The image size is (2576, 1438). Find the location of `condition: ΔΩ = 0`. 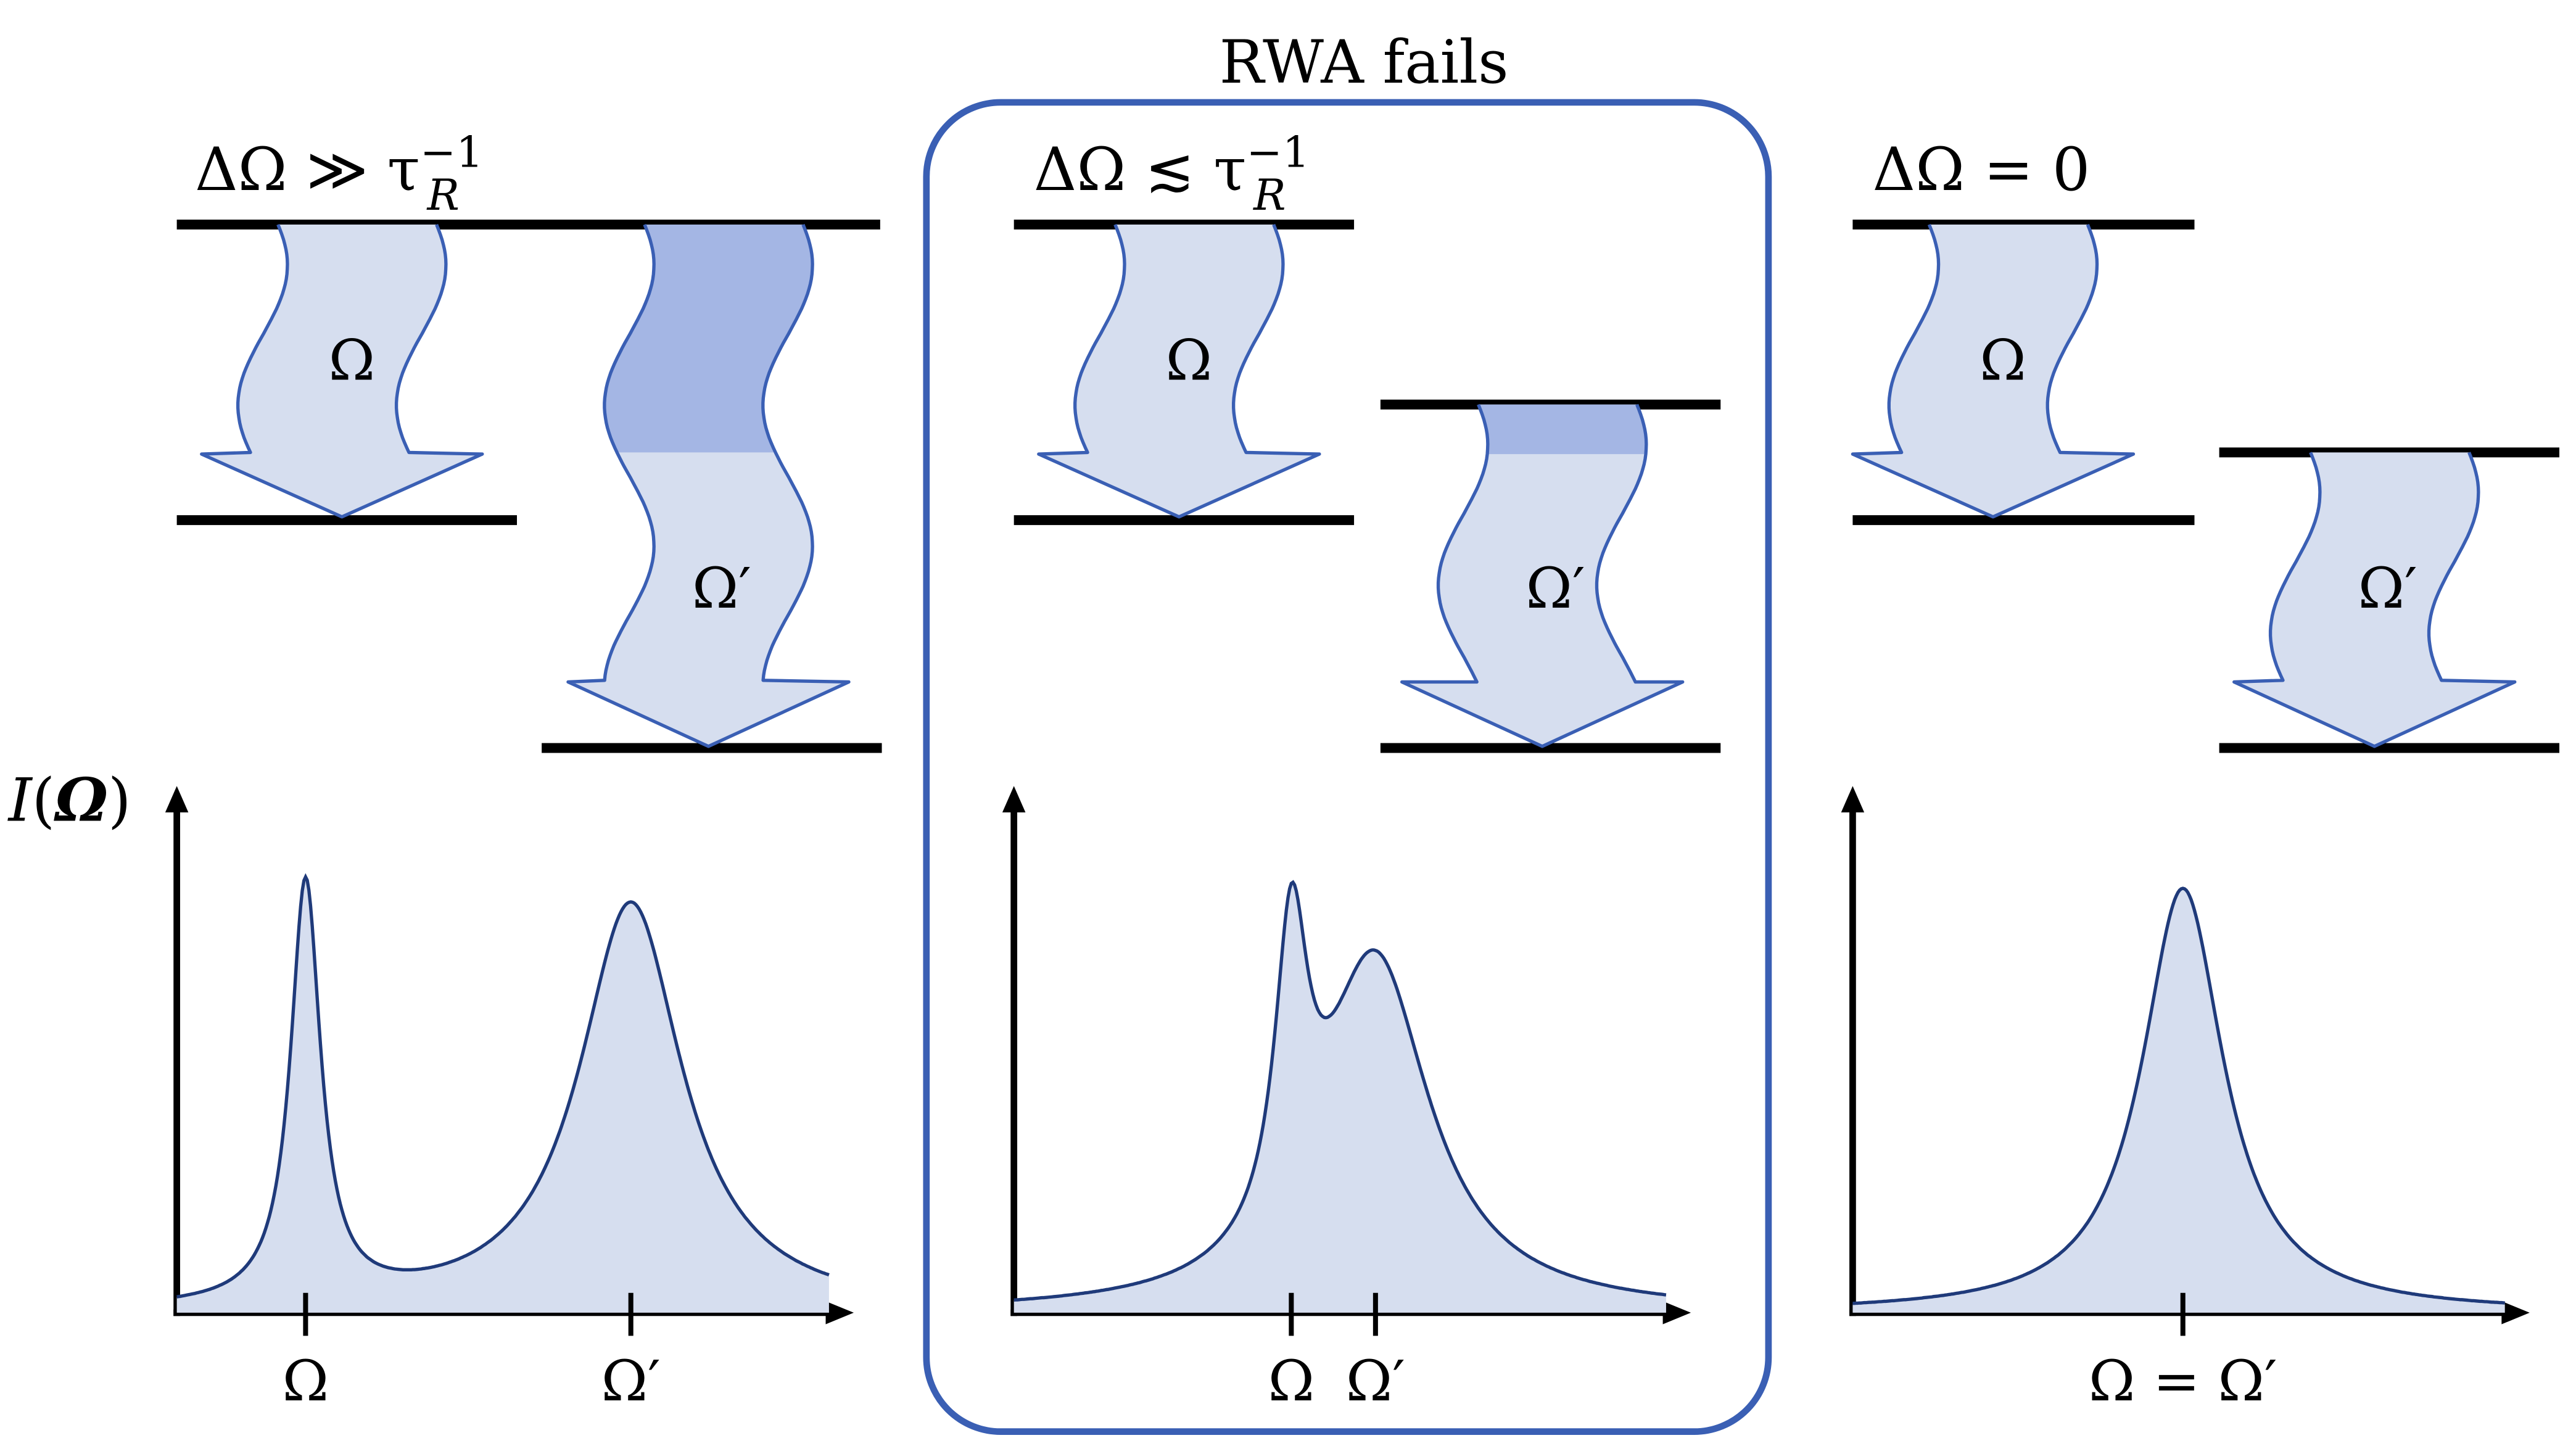

condition: ΔΩ = 0 is located at coordinates (1982, 170).